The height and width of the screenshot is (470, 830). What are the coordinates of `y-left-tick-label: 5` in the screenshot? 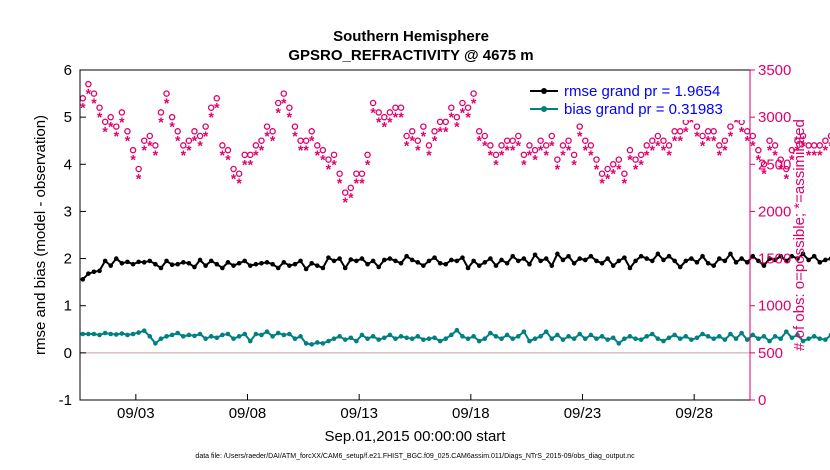 It's located at (68, 117).